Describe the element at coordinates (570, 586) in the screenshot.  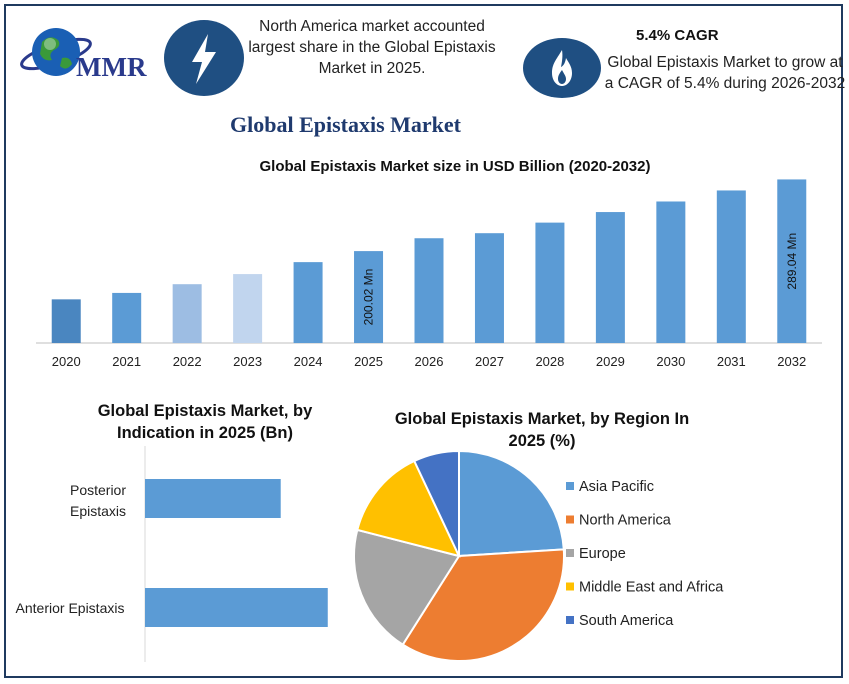
I see `legend-swatch-middle-east-and-africa` at that location.